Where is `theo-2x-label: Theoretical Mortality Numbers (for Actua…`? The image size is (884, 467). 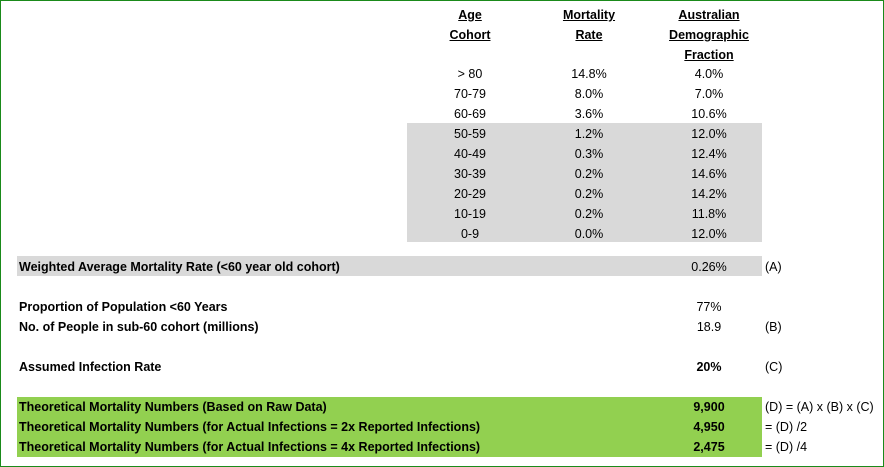
theo-2x-label: Theoretical Mortality Numbers (for Actua… is located at coordinates (250, 427).